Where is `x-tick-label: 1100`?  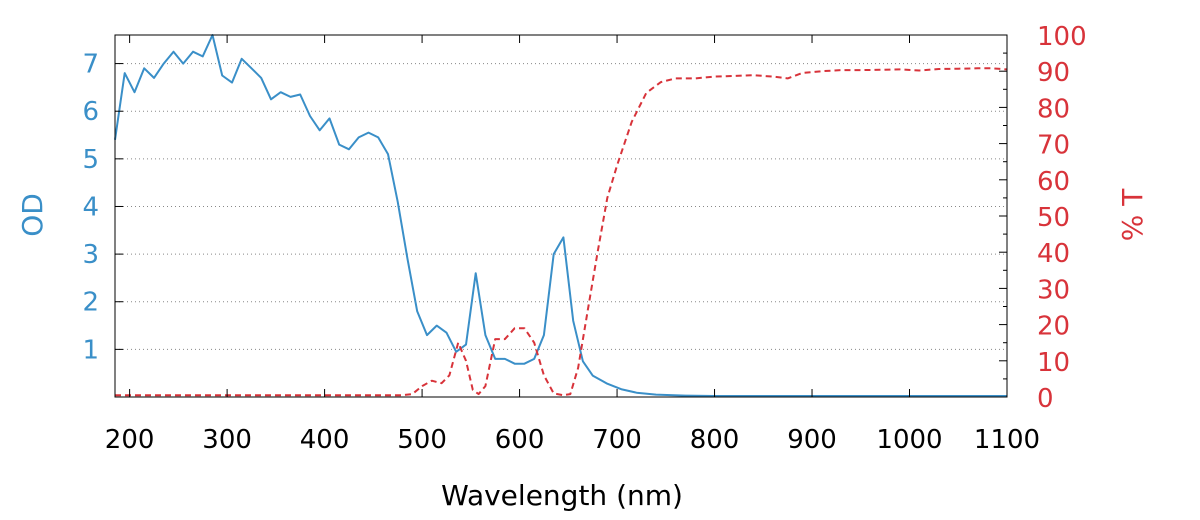 x-tick-label: 1100 is located at coordinates (1007, 440).